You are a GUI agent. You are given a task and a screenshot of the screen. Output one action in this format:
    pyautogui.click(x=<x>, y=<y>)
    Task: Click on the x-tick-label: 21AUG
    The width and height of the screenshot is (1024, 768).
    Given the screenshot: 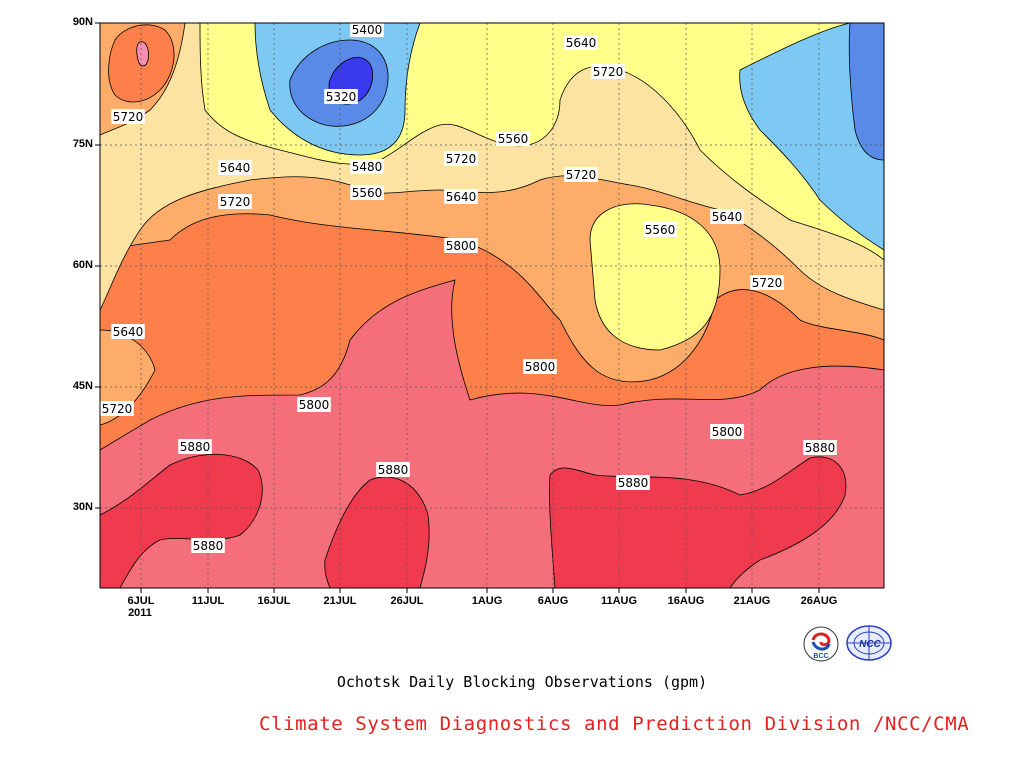 What is the action you would take?
    pyautogui.click(x=752, y=601)
    